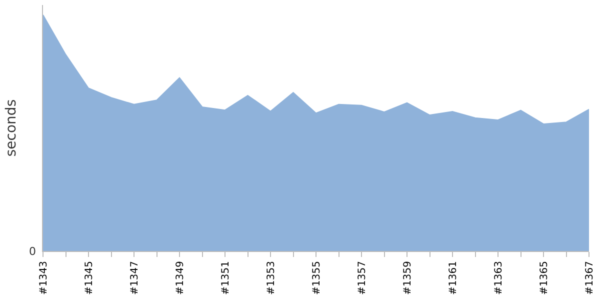 The width and height of the screenshot is (600, 300). Describe the element at coordinates (590, 278) in the screenshot. I see `x-tick-label: #1367` at that location.